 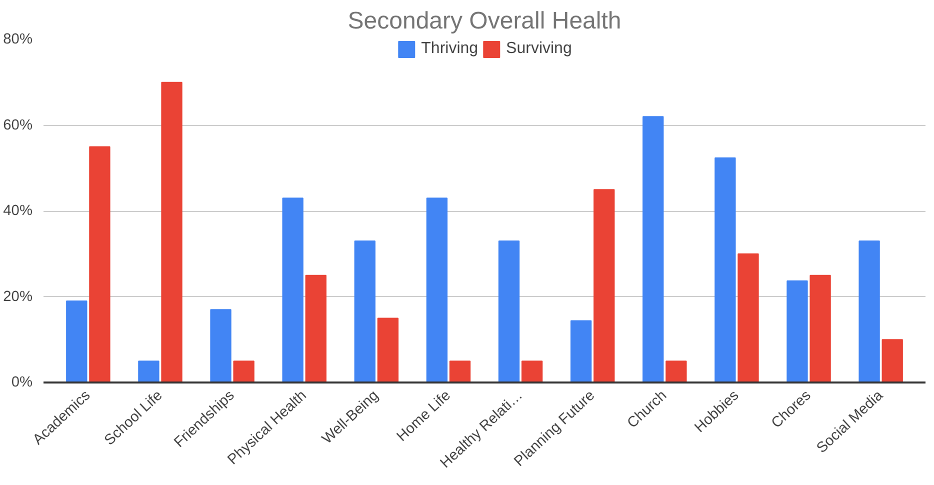 I want to click on y-tick-label: 20%, so click(x=18, y=296).